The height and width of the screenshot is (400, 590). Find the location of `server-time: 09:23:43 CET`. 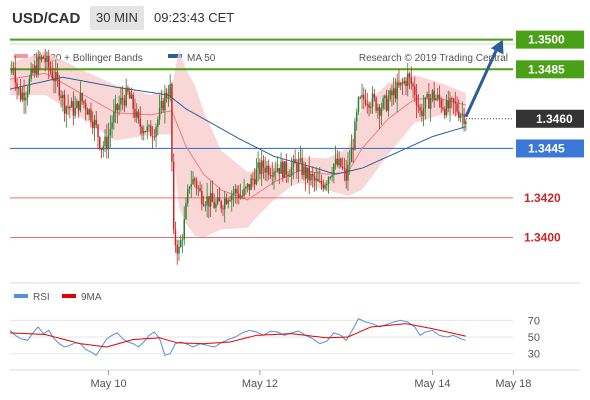

server-time: 09:23:43 CET is located at coordinates (194, 17).